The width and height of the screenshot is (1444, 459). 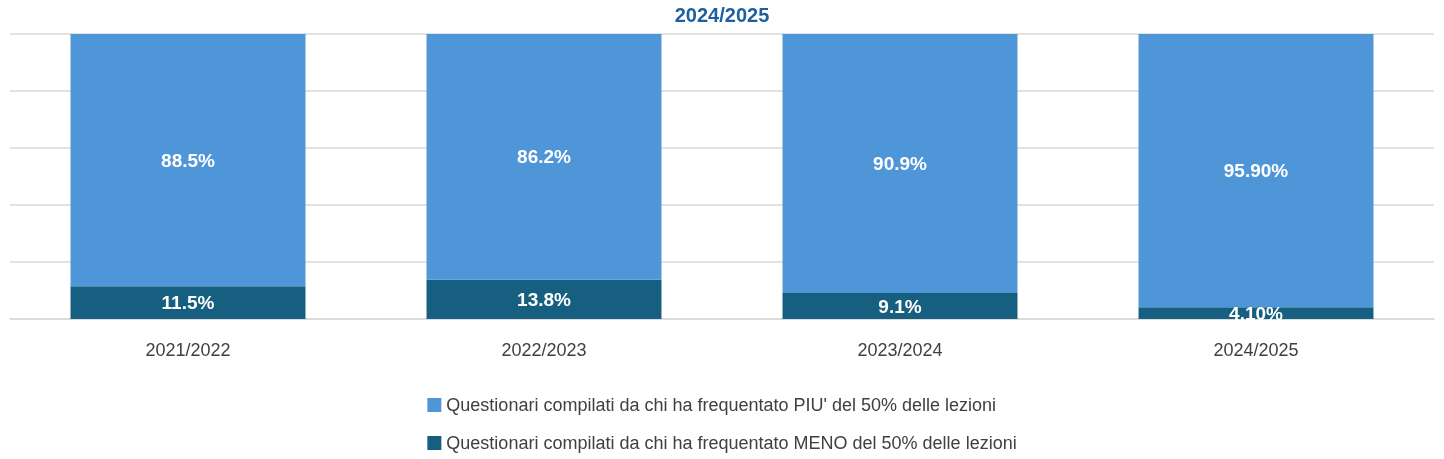 I want to click on data-label: 11.5%, so click(x=188, y=303).